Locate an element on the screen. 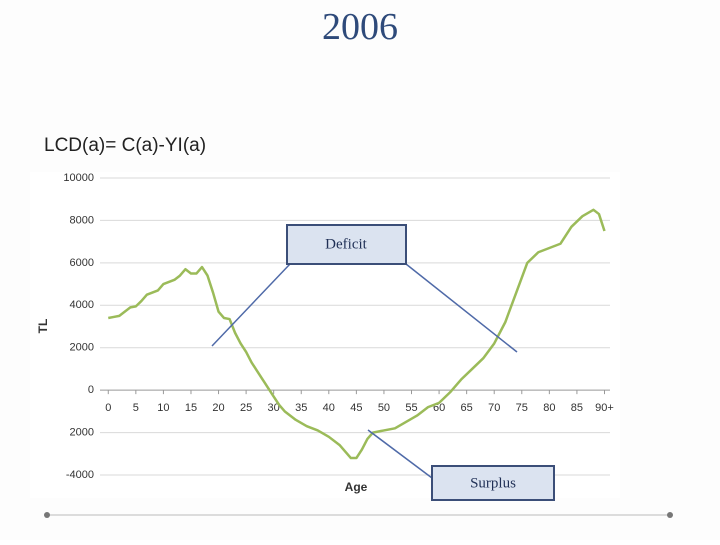 The image size is (720, 545). x-tick-label: 10 is located at coordinates (163, 408).